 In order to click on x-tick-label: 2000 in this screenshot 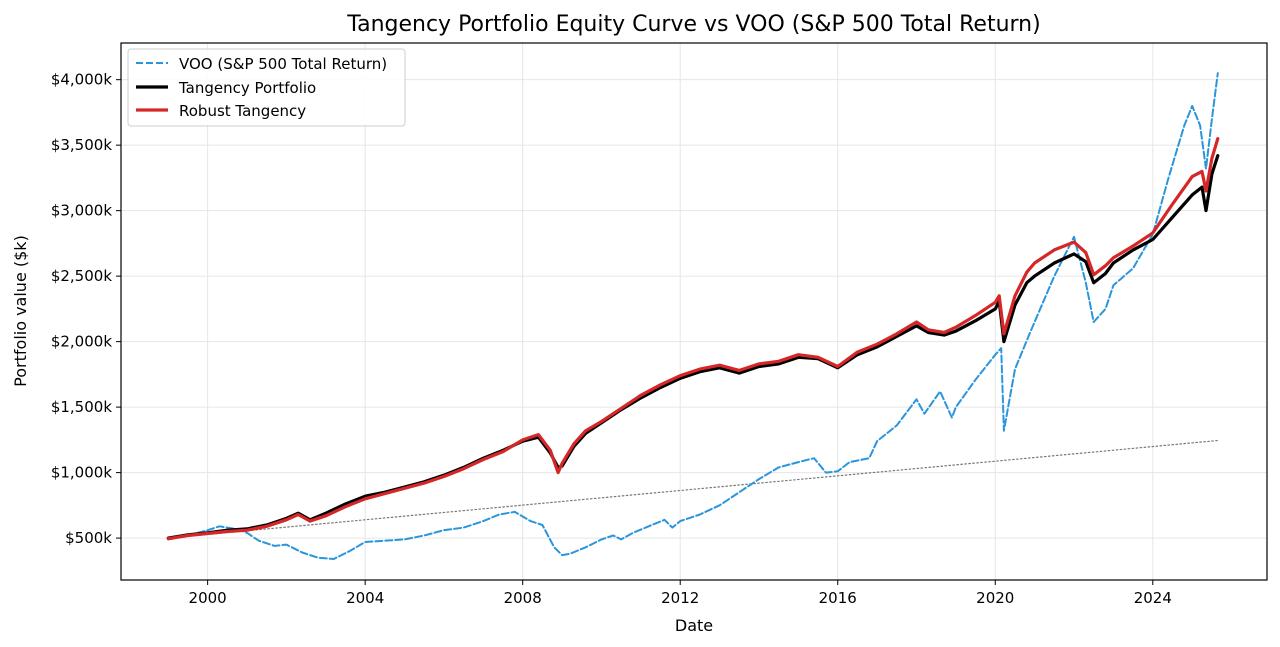, I will do `click(208, 598)`.